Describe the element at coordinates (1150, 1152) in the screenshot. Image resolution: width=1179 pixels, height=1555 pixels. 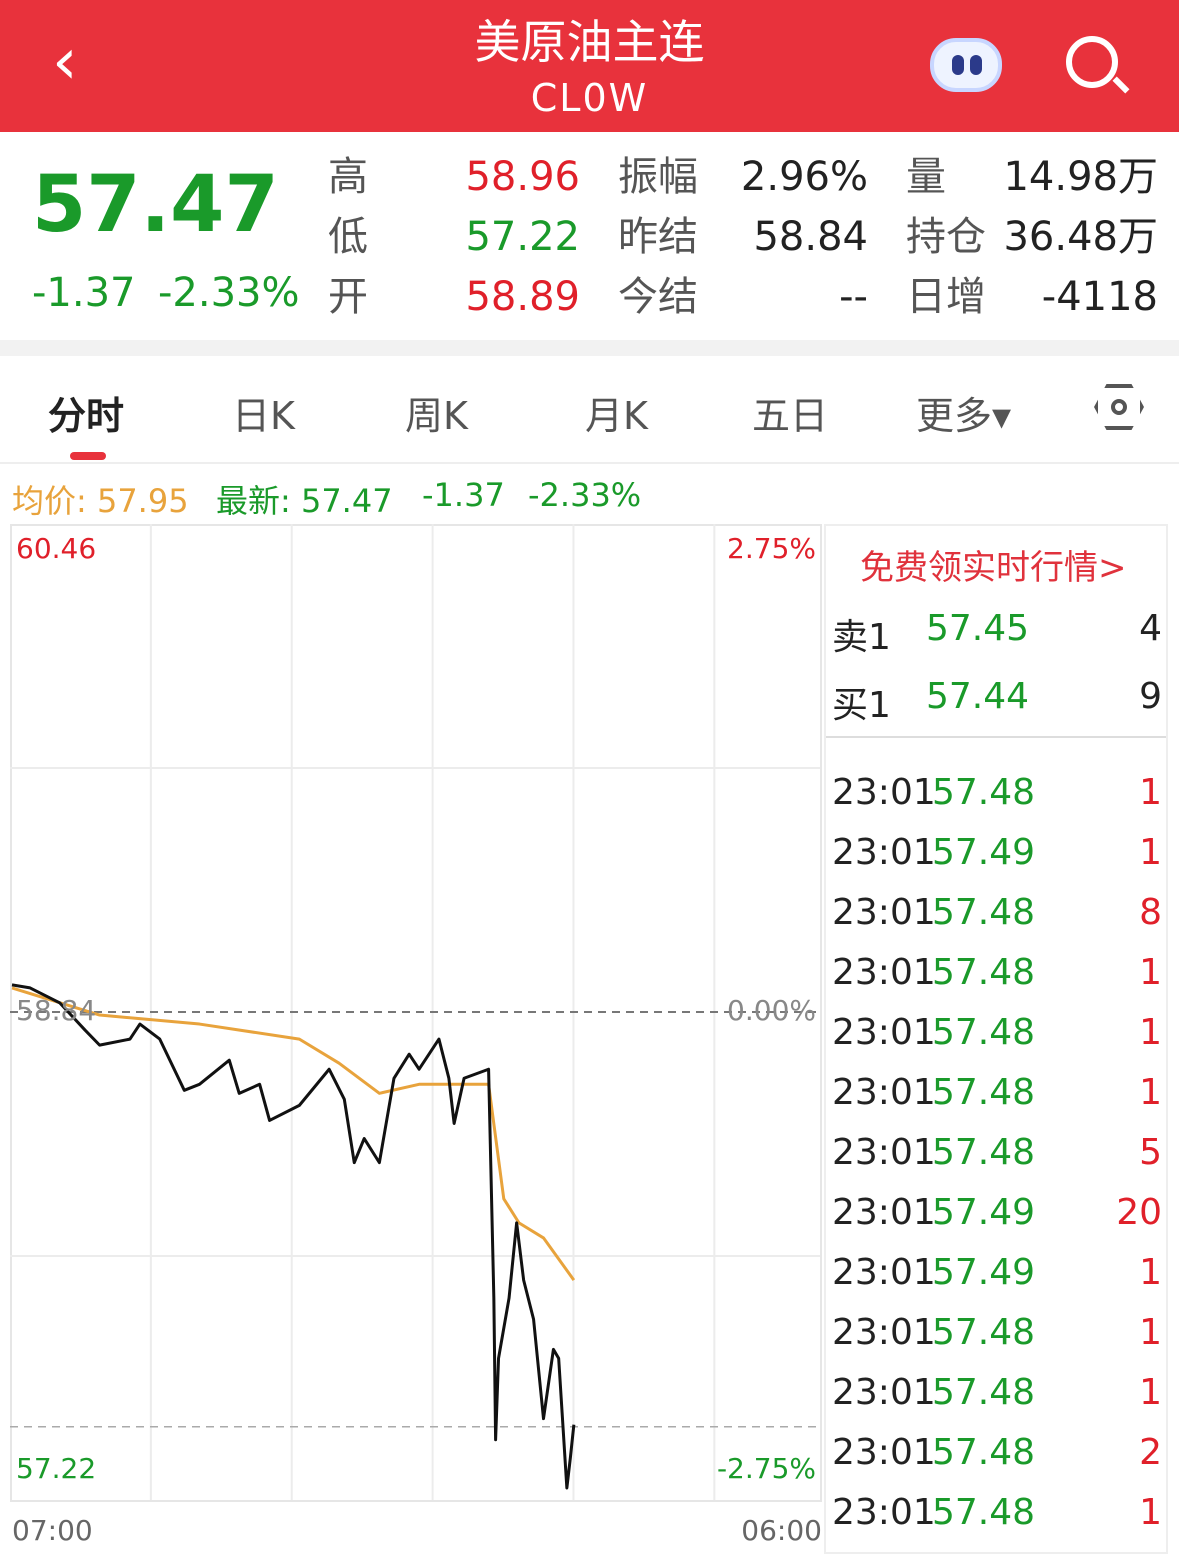
I see `tick-volume: 5` at that location.